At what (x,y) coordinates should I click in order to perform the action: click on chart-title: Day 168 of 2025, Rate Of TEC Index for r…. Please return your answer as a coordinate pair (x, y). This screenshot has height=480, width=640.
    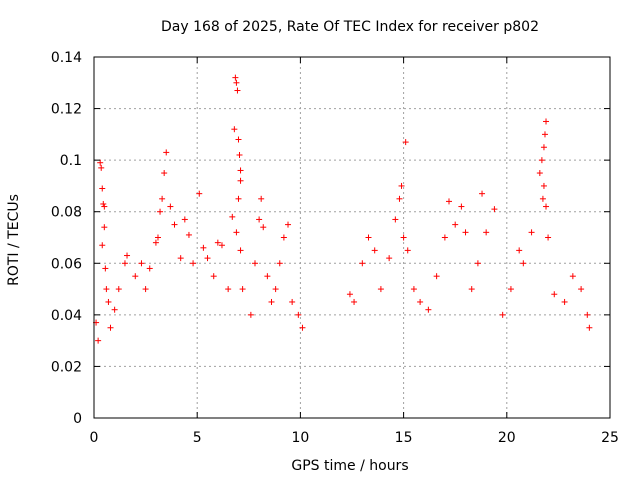
    Looking at the image, I should click on (350, 27).